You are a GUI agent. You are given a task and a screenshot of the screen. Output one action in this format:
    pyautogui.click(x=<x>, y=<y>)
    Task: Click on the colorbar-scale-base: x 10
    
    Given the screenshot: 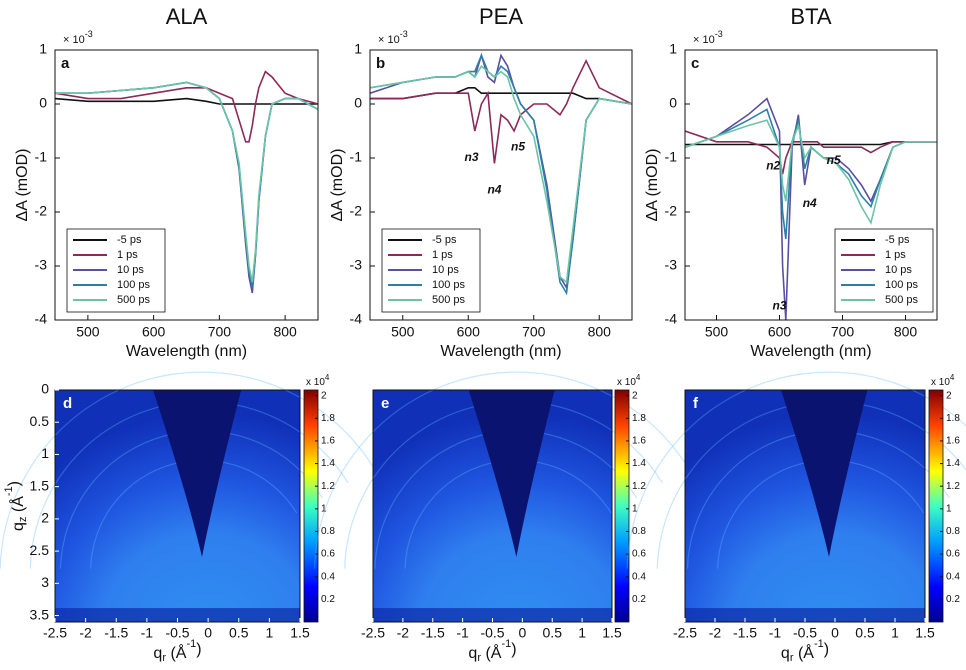 What is the action you would take?
    pyautogui.click(x=626, y=382)
    